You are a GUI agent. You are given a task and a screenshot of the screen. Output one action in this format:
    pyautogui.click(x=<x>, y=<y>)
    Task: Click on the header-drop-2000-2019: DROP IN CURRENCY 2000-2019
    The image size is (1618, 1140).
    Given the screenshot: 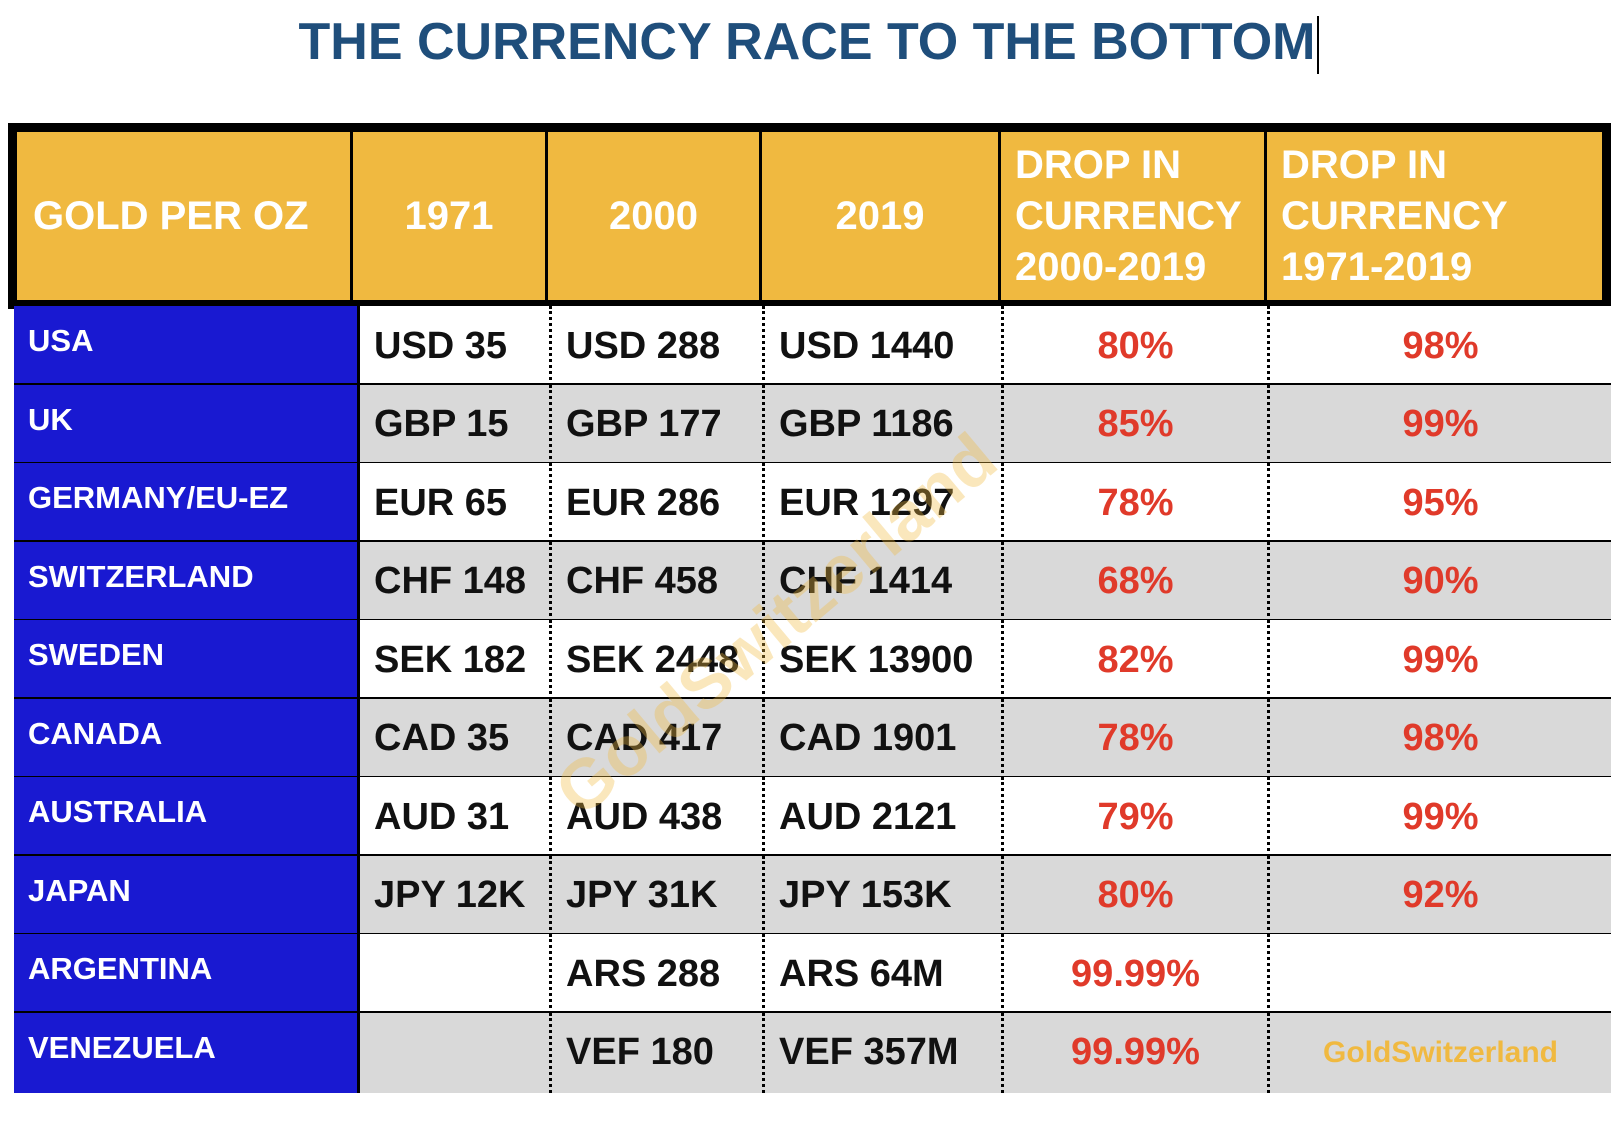 What is the action you would take?
    pyautogui.click(x=1131, y=216)
    